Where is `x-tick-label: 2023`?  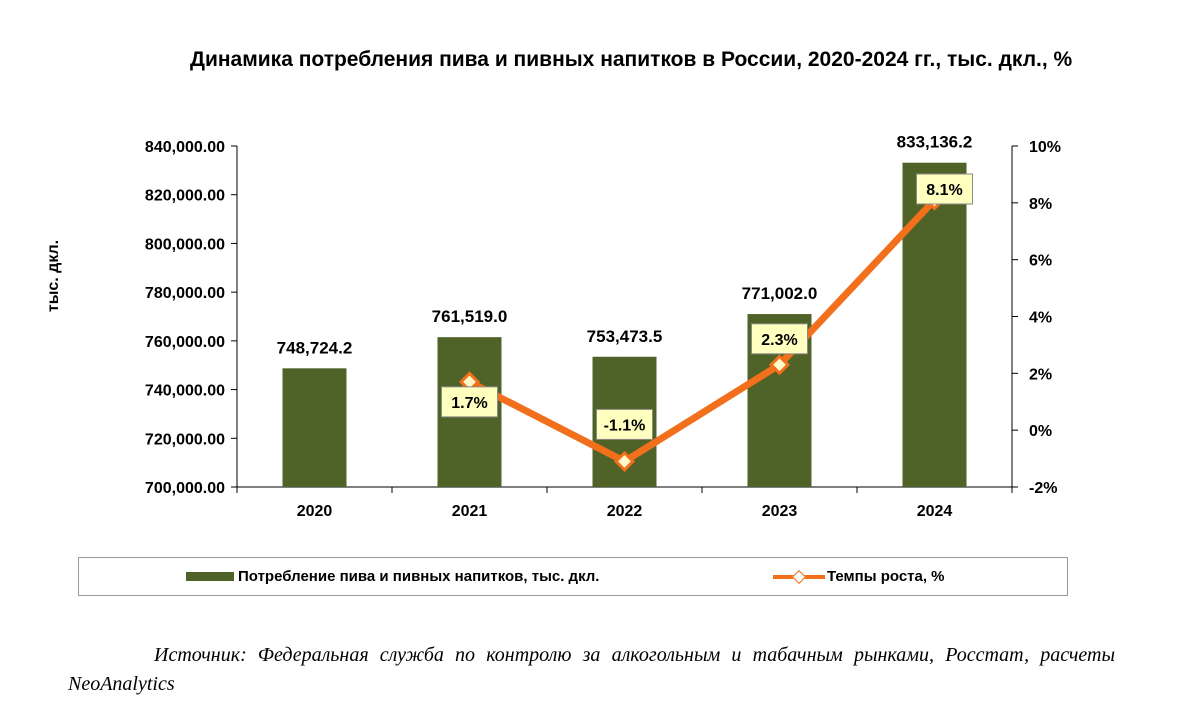 x-tick-label: 2023 is located at coordinates (780, 511).